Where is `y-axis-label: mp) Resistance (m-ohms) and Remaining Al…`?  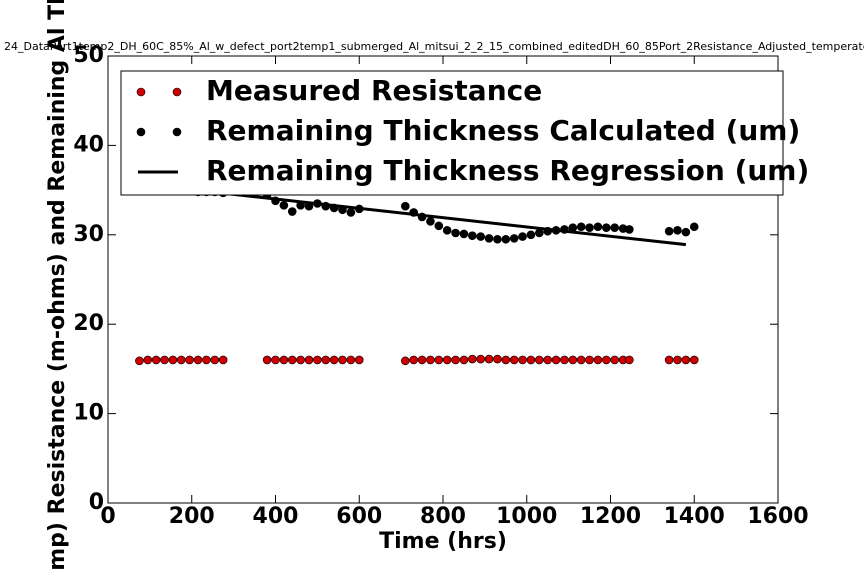 y-axis-label: mp) Resistance (m-ohms) and Remaining Al… is located at coordinates (57, 285).